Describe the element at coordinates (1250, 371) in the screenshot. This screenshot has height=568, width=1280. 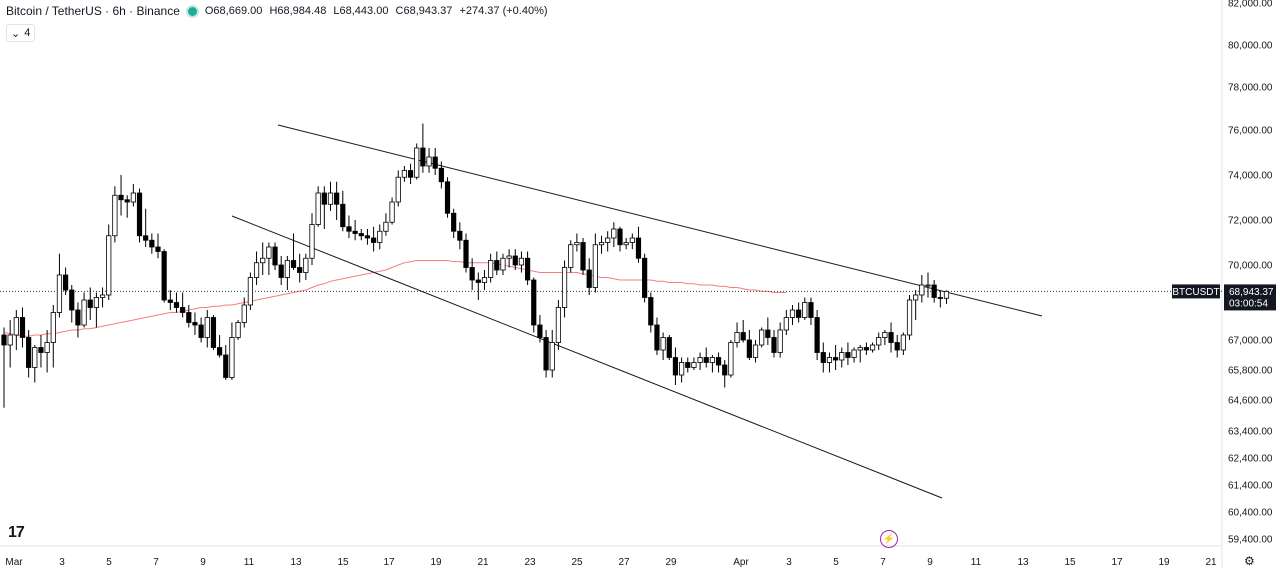
I see `y-tick-label: 65,800.00` at that location.